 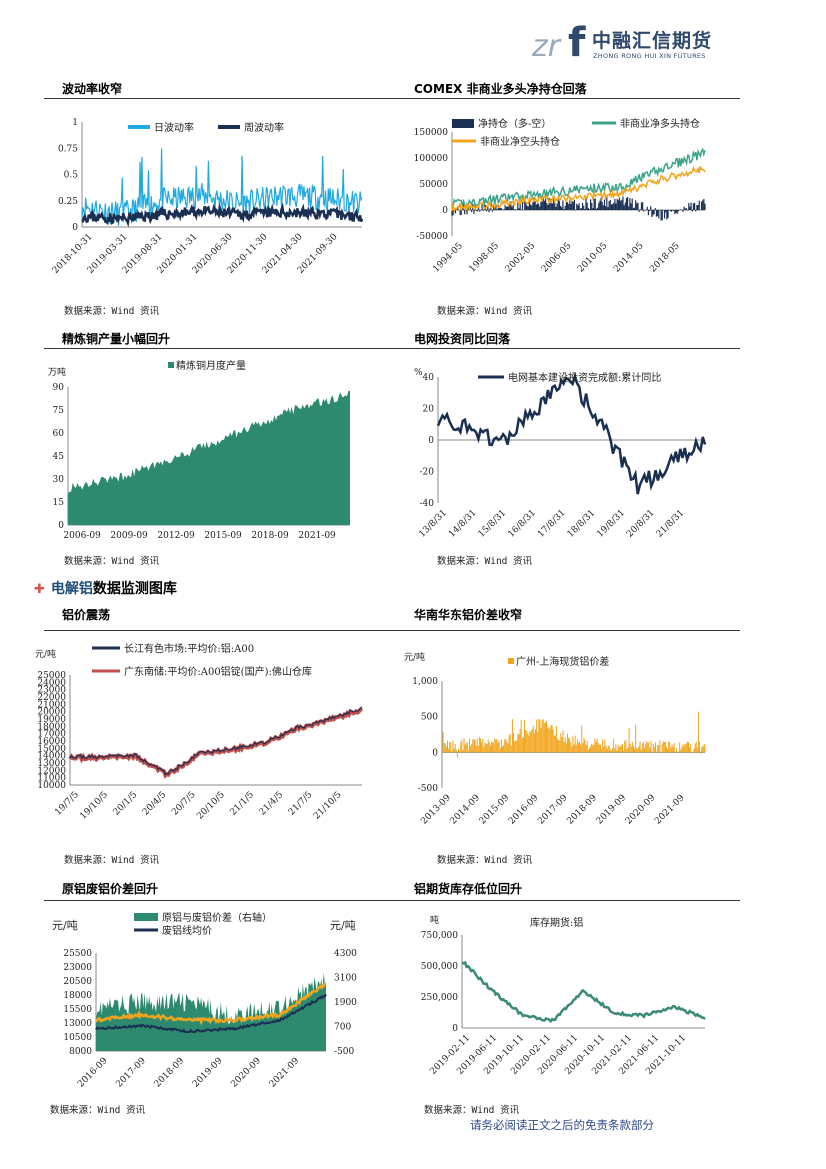 What do you see at coordinates (344, 1052) in the screenshot?
I see `y-right-tick-label: -500` at bounding box center [344, 1052].